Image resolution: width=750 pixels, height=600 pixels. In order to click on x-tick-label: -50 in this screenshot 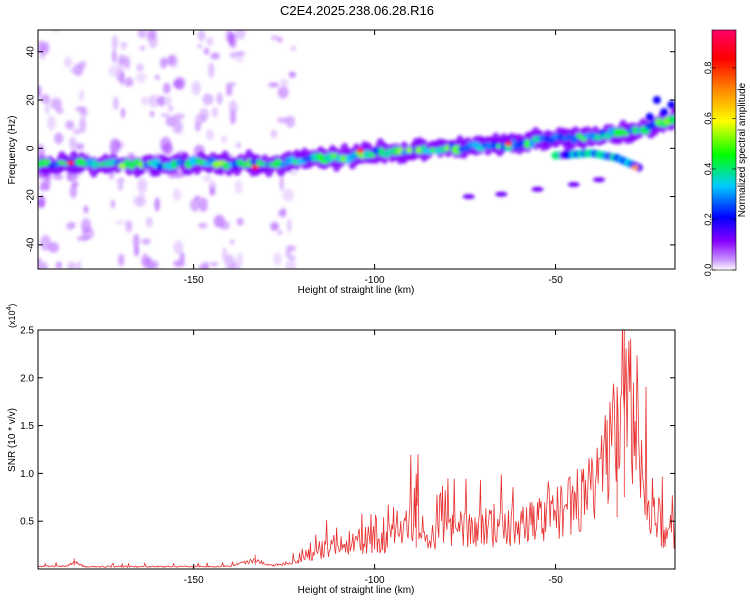, I will do `click(555, 580)`.